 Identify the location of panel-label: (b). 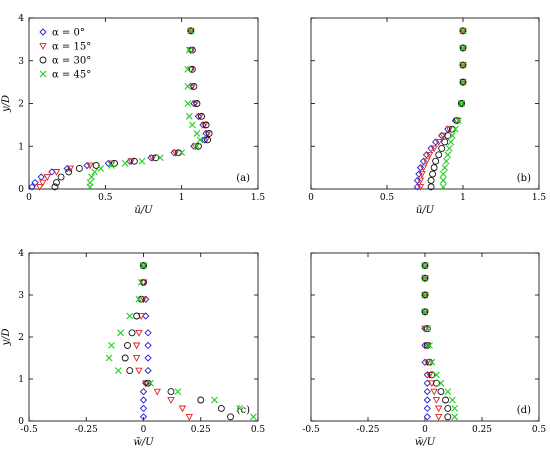
(524, 178).